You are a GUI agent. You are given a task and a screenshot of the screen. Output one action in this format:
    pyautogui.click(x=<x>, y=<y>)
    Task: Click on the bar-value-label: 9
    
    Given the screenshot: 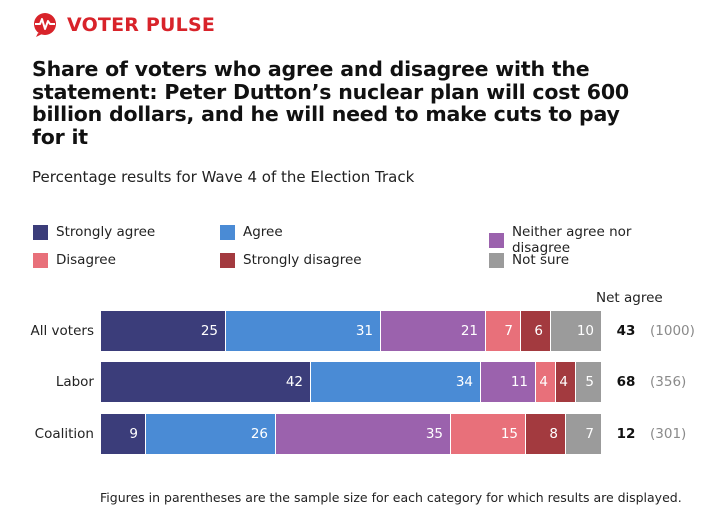 What is the action you would take?
    pyautogui.click(x=133, y=434)
    